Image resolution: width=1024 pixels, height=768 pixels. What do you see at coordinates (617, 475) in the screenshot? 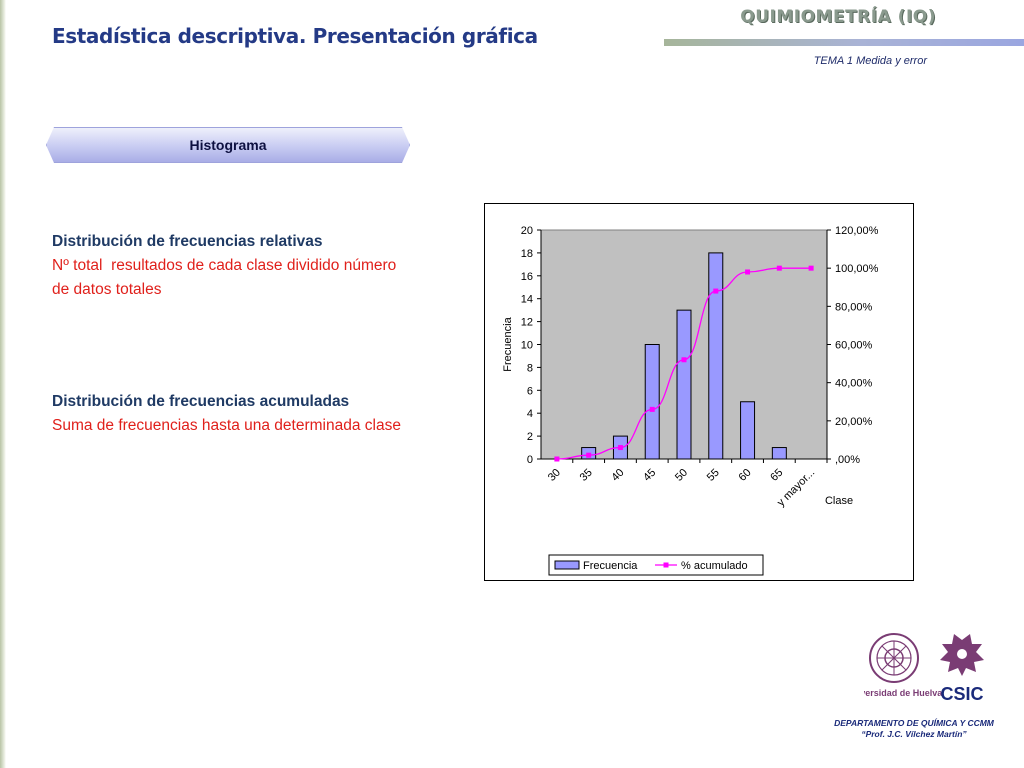
I see `x-tick-label: 40` at bounding box center [617, 475].